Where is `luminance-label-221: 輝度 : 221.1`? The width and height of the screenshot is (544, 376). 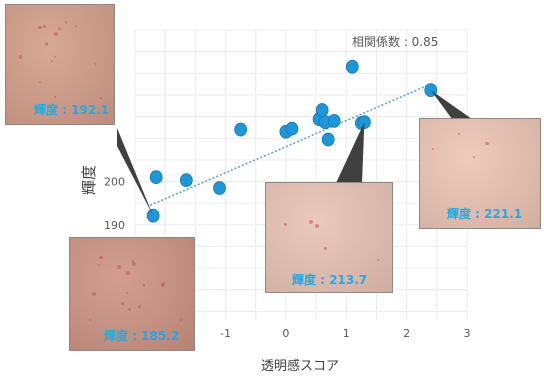 luminance-label-221: 輝度 : 221.1 is located at coordinates (485, 214).